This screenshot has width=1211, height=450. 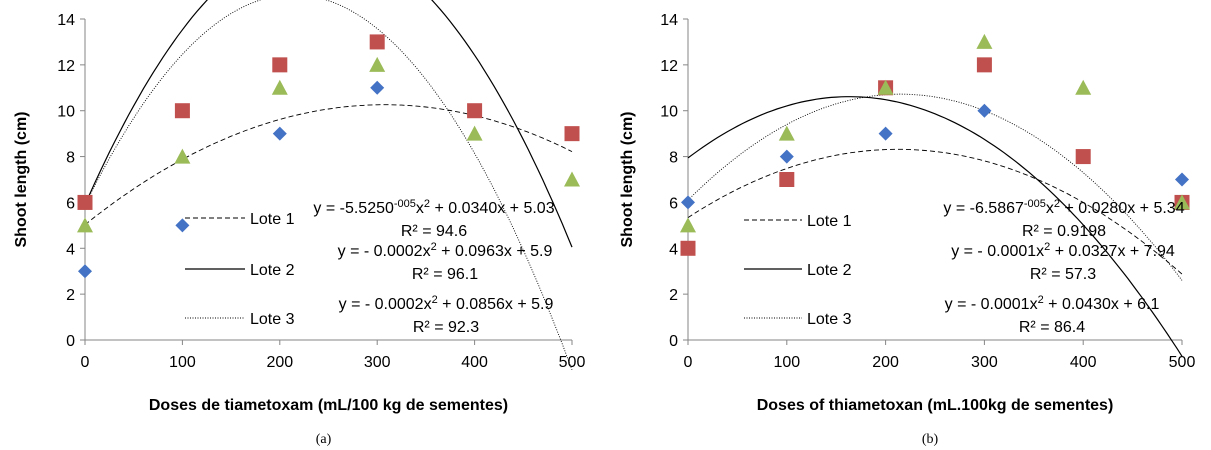 I want to click on trendline-equation: y = -6.5867-005x2 + 0.0280x + 5.34, so click(x=1063, y=207).